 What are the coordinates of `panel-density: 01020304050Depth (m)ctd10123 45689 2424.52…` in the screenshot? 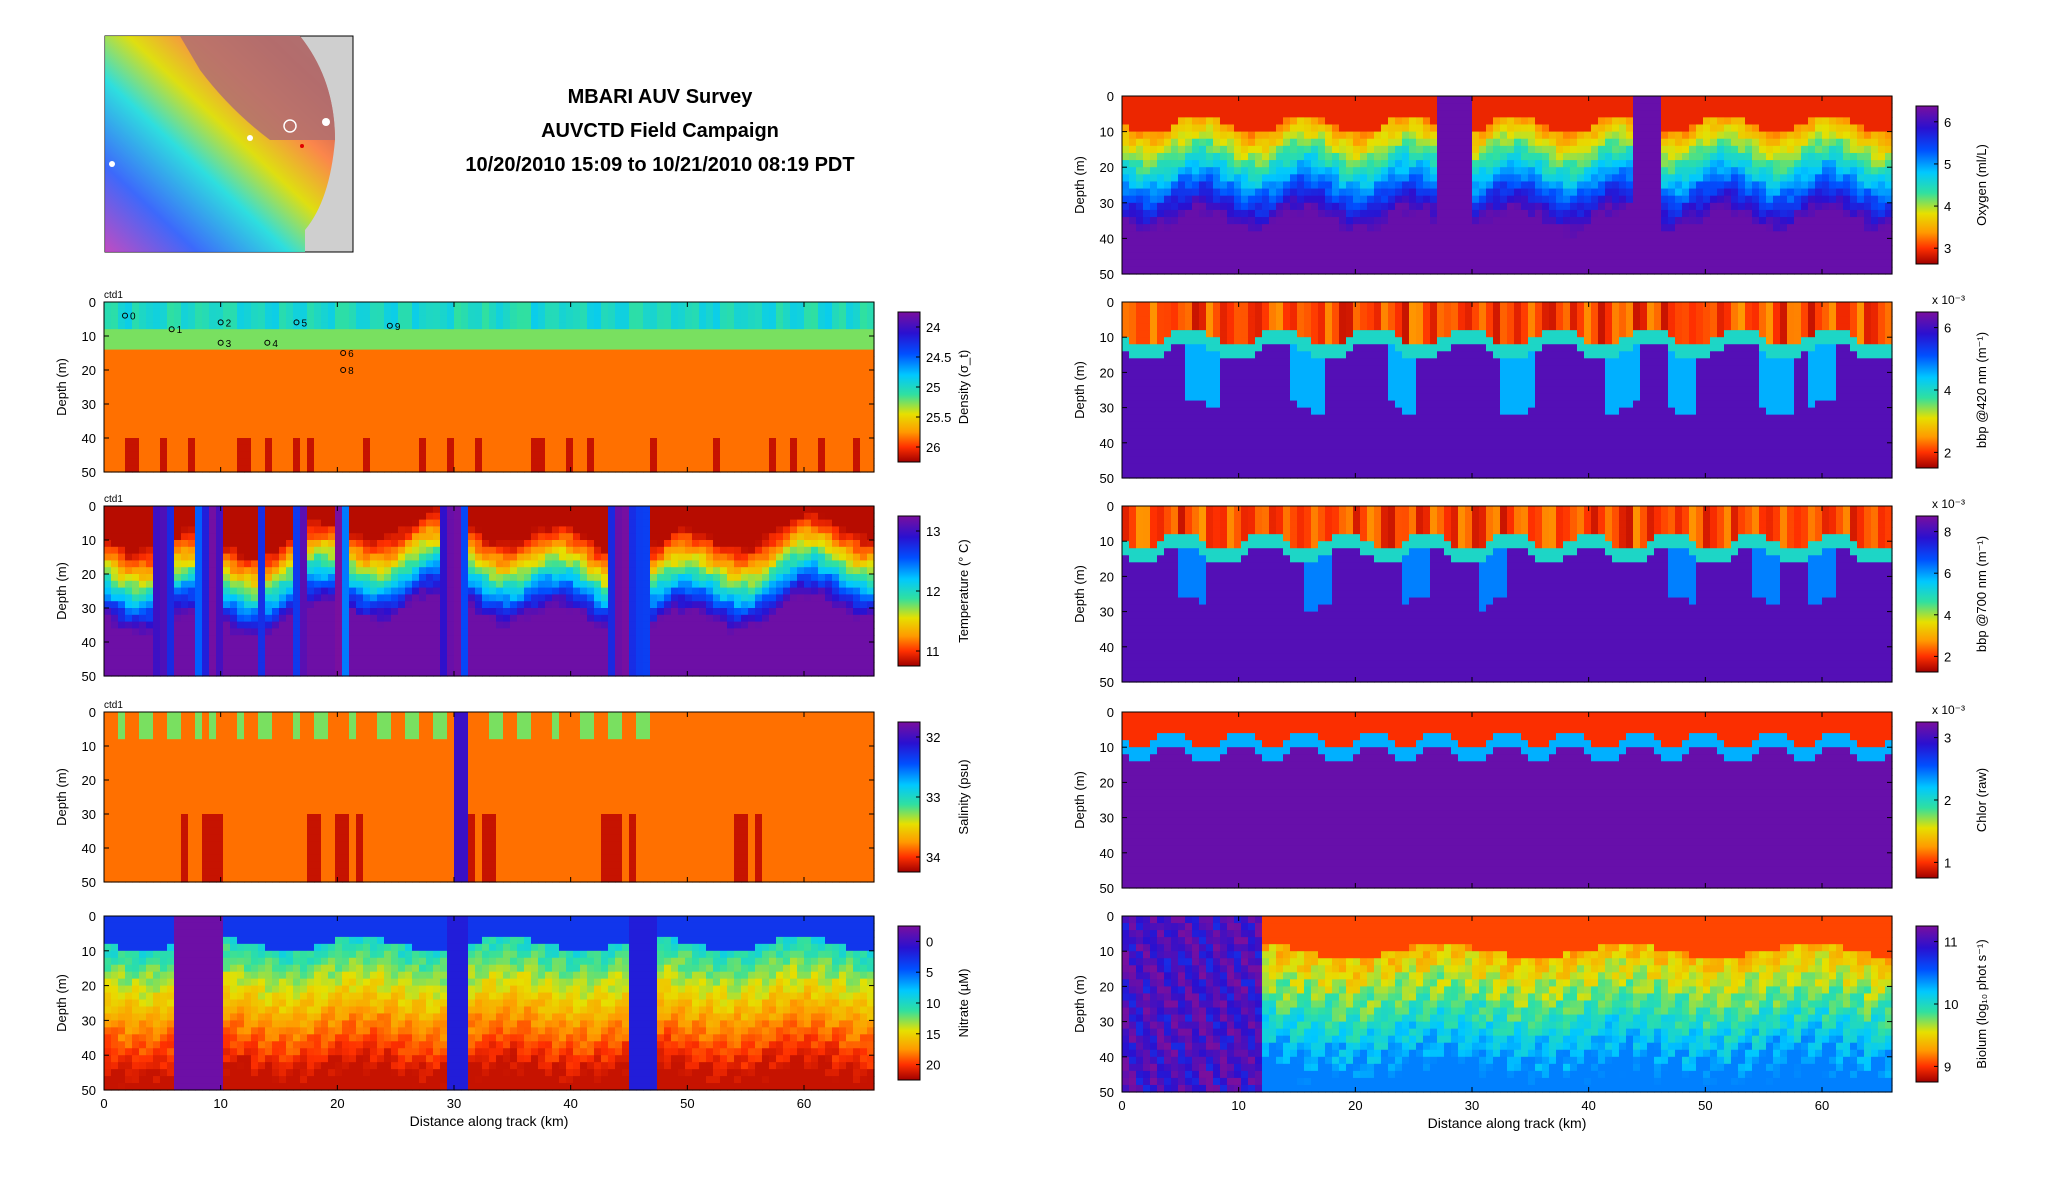 It's located at (512, 385).